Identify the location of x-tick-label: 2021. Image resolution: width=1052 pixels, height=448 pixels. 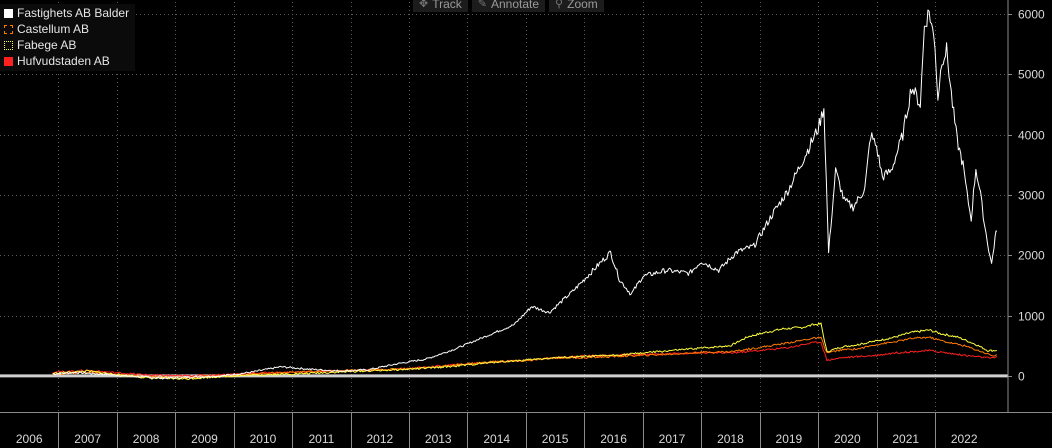
(905, 439).